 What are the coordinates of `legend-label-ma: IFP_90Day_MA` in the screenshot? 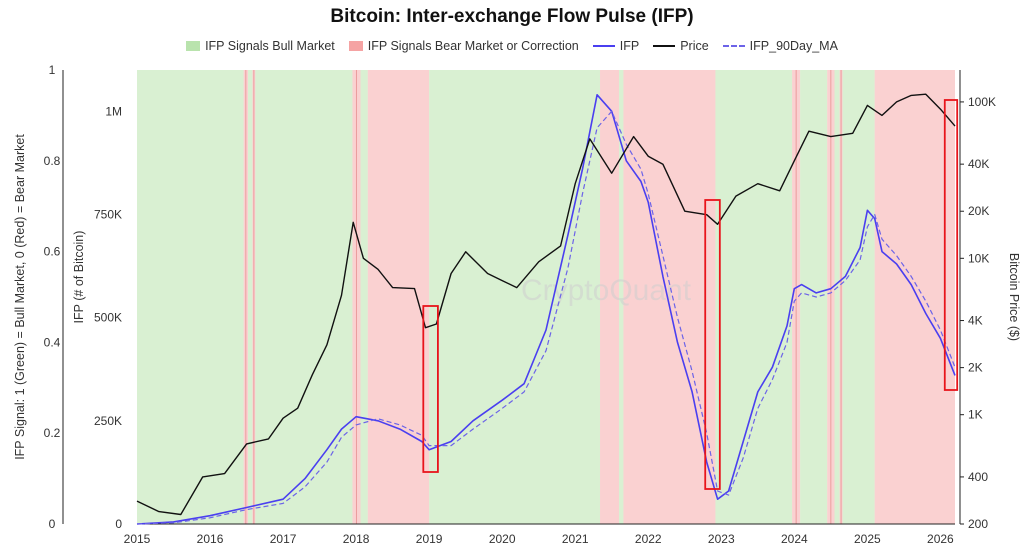 It's located at (793, 46).